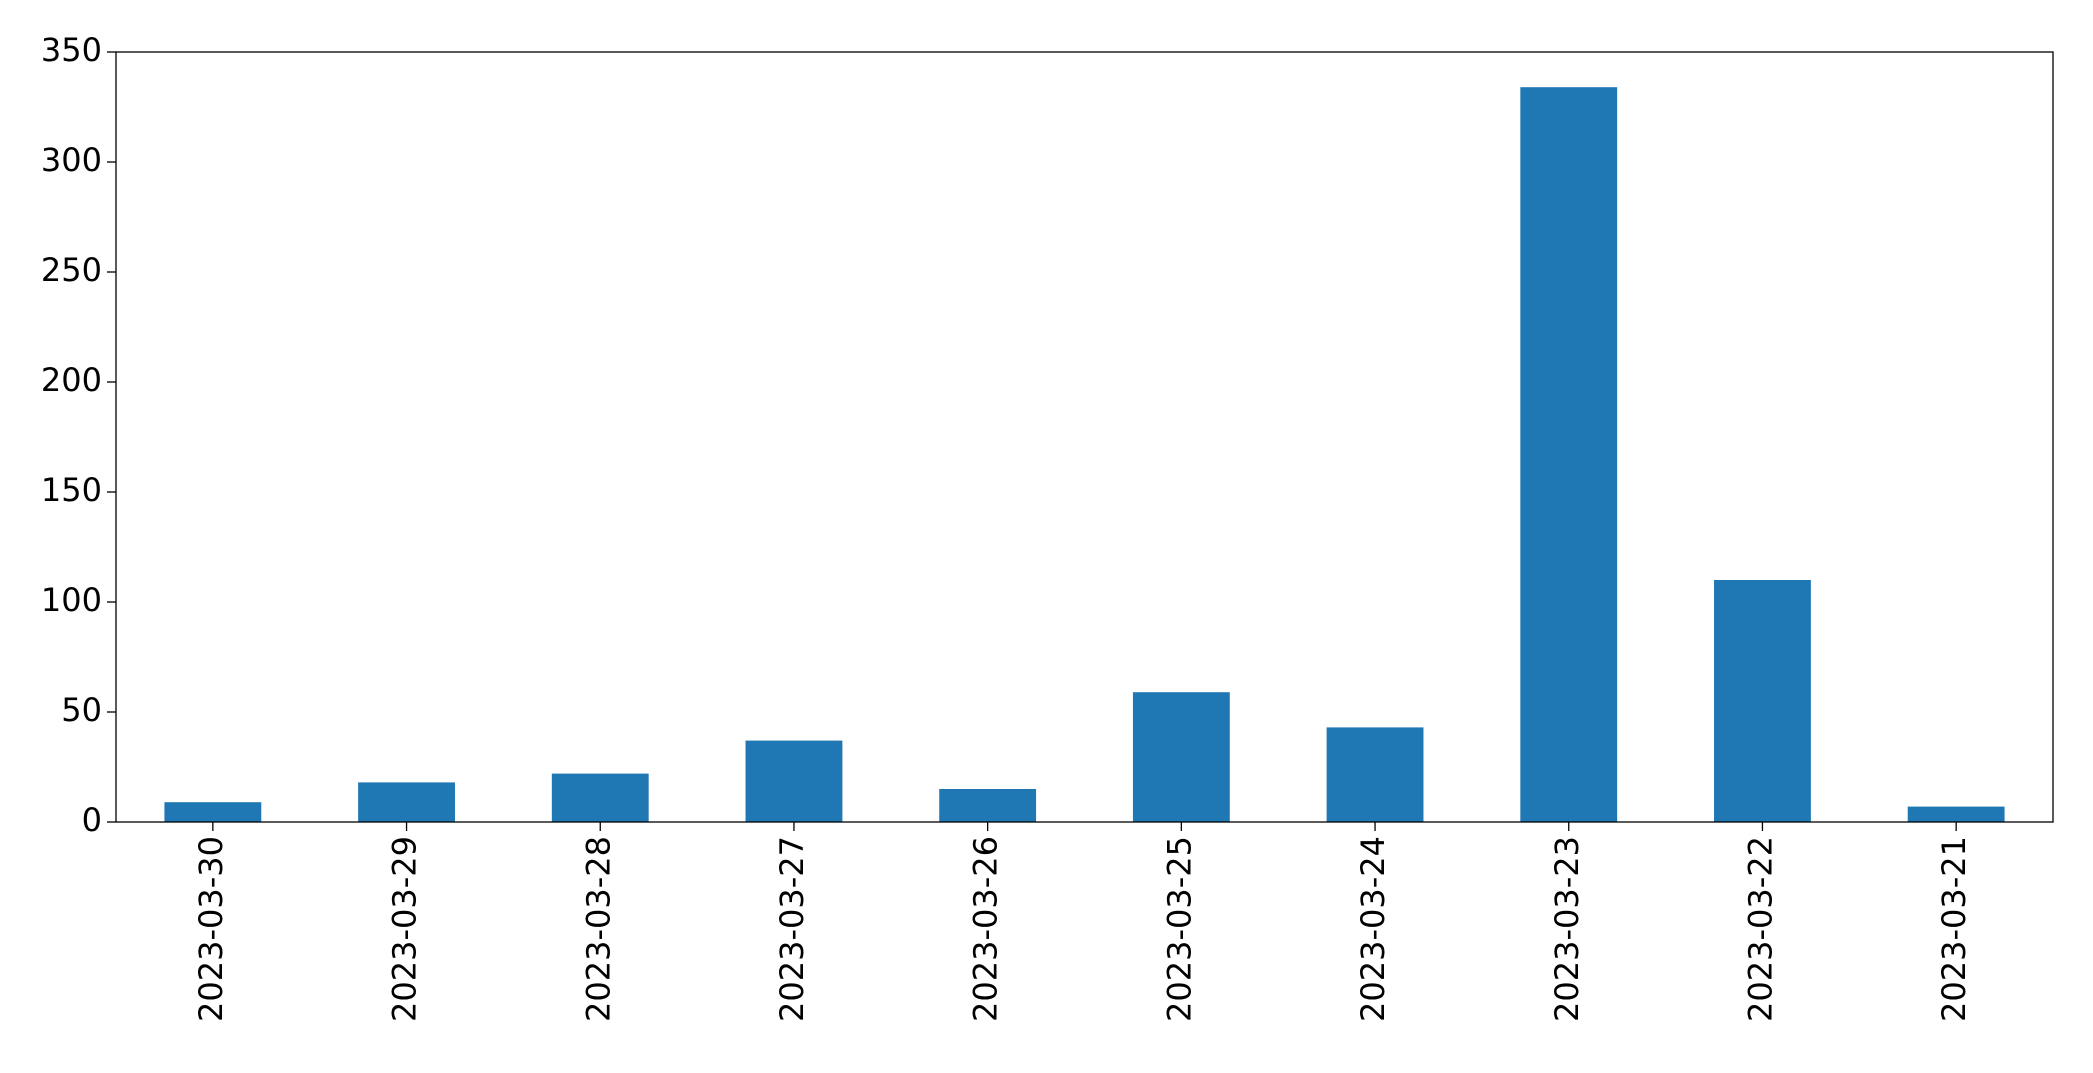 This screenshot has width=2093, height=1073. What do you see at coordinates (986, 929) in the screenshot?
I see `x-tick-label: 2023-03-26` at bounding box center [986, 929].